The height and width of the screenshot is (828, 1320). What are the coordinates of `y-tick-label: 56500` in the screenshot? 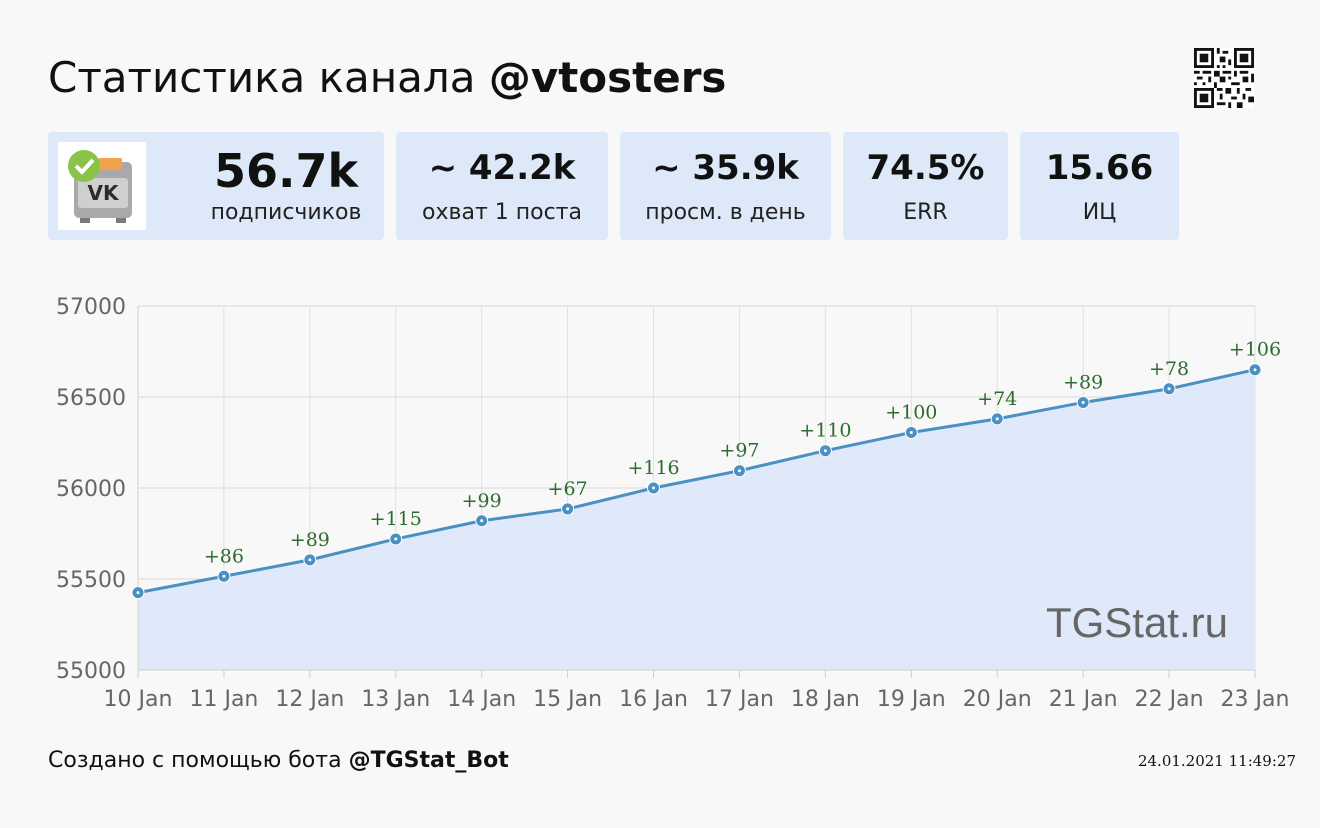 It's located at (91, 398).